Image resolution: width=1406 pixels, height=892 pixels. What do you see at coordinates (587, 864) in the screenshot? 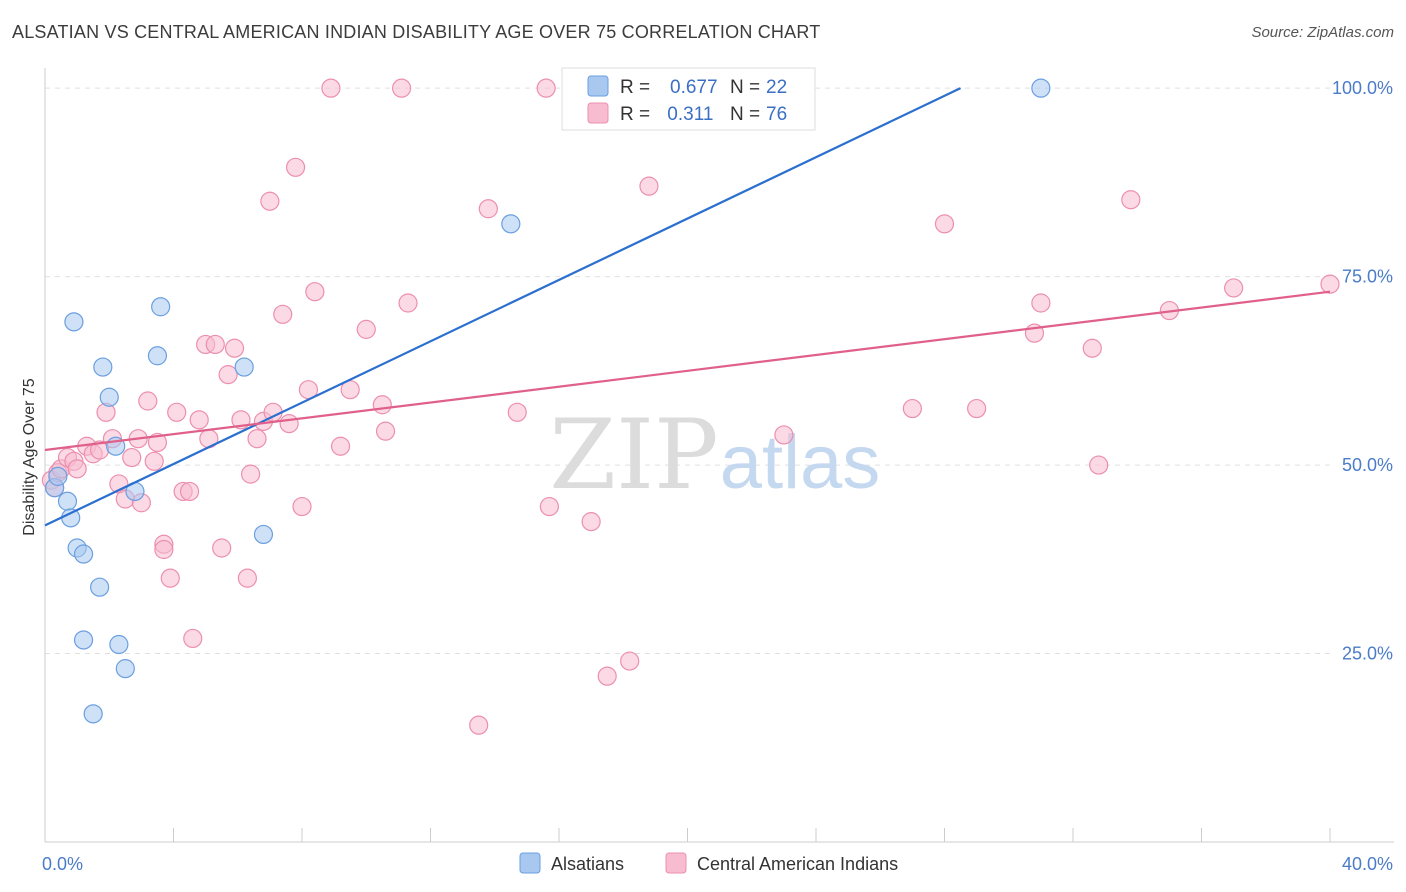
I see `bottom-legend-label-alsatians: Alsatians` at bounding box center [587, 864].